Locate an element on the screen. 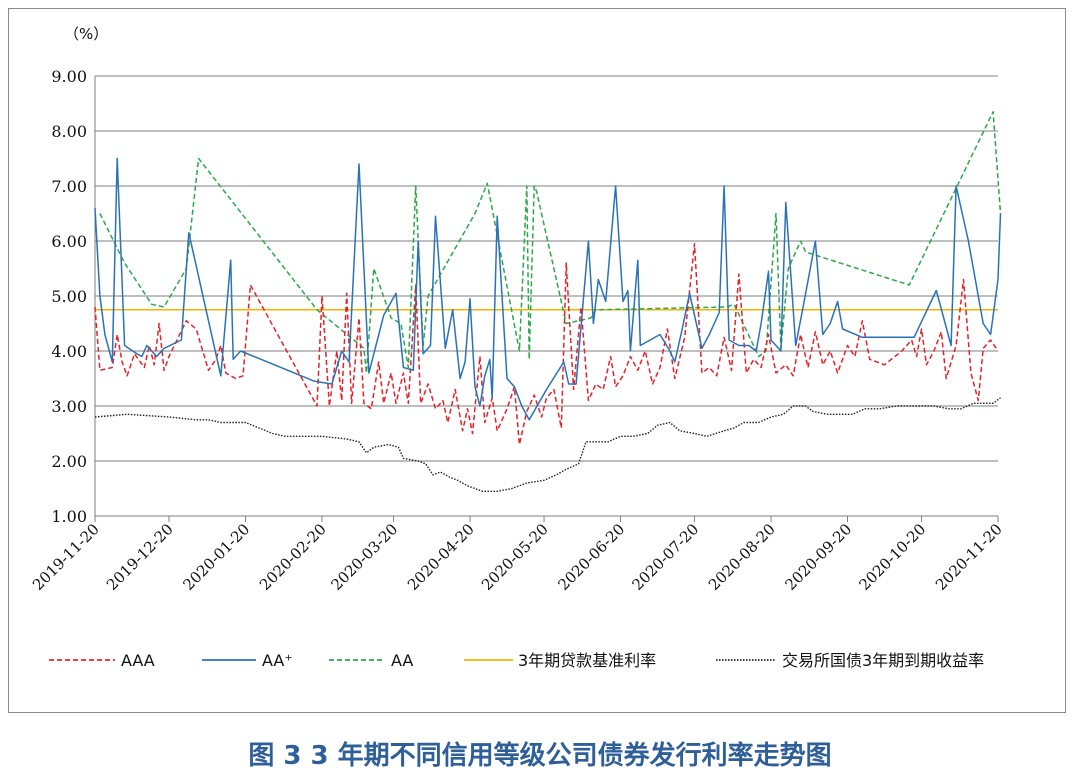 The height and width of the screenshot is (775, 1080). x-tick-label: 2019-12-20 is located at coordinates (140, 557).